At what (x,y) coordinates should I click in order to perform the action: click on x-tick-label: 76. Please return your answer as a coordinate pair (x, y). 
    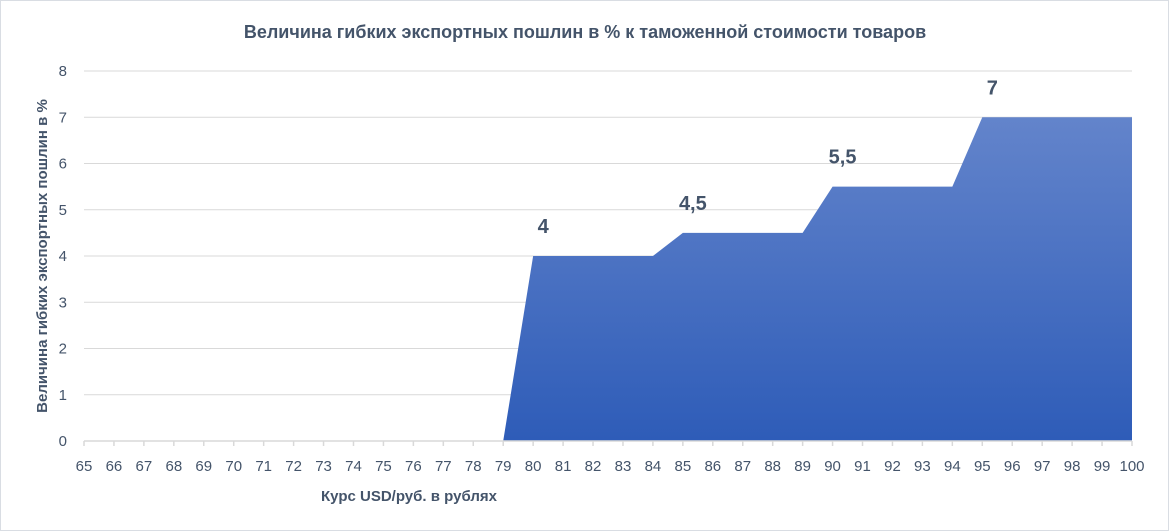
    Looking at the image, I should click on (413, 466).